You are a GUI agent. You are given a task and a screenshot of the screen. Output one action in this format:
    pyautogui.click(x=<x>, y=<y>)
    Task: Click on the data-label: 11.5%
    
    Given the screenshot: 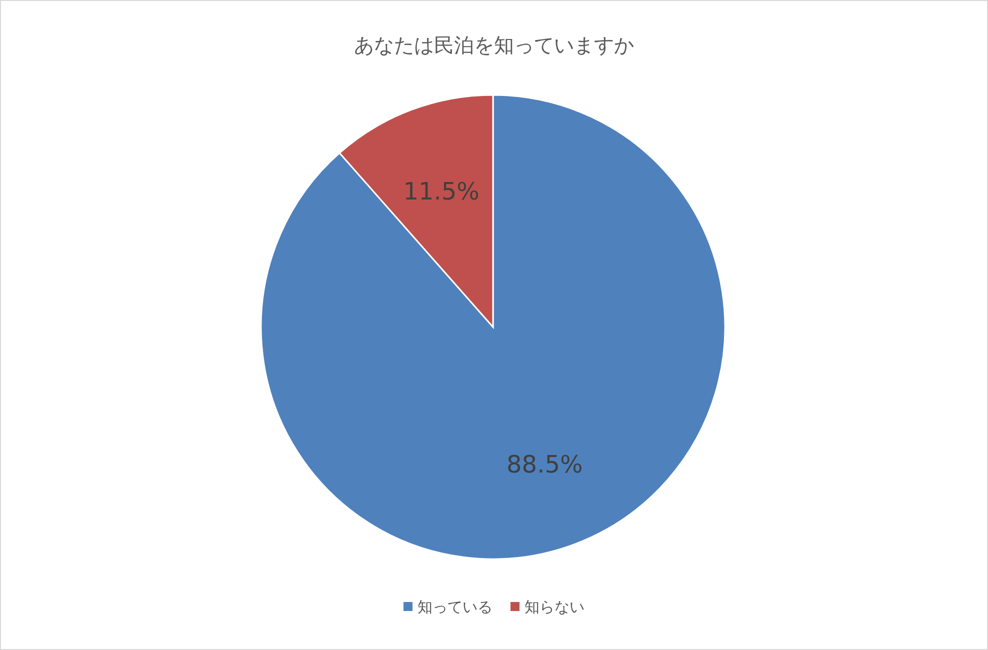 What is the action you would take?
    pyautogui.click(x=441, y=191)
    